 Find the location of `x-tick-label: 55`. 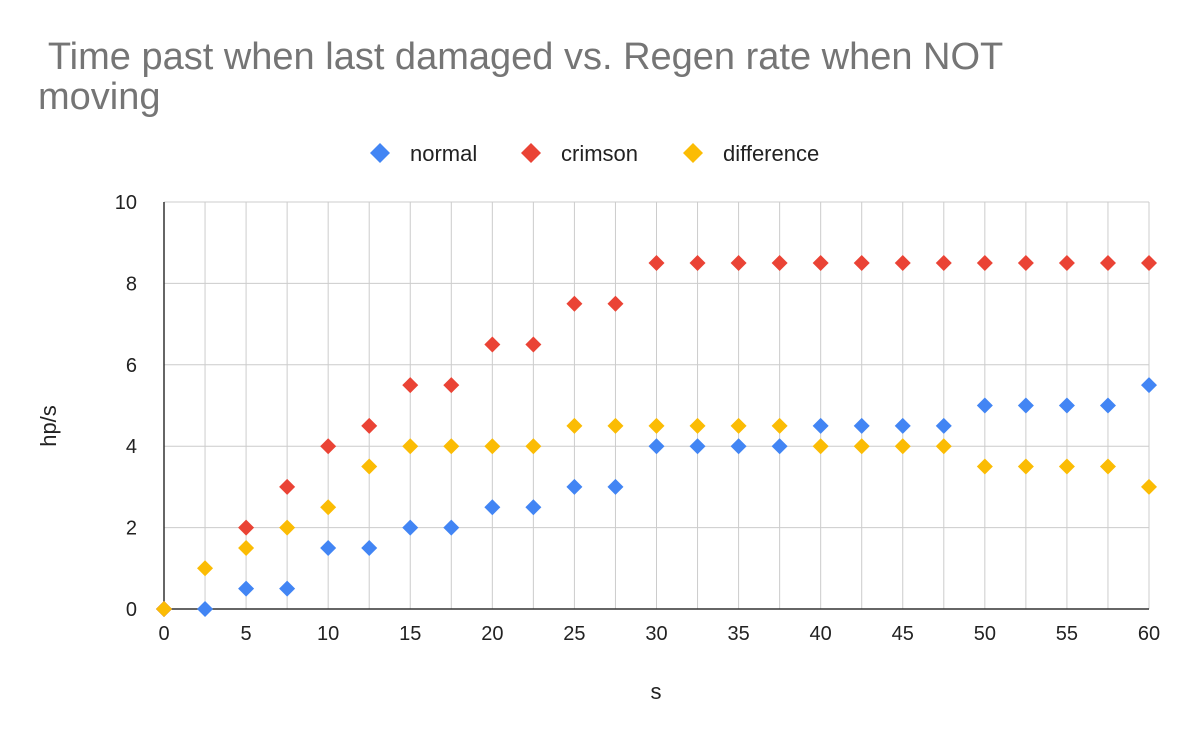

x-tick-label: 55 is located at coordinates (1067, 634).